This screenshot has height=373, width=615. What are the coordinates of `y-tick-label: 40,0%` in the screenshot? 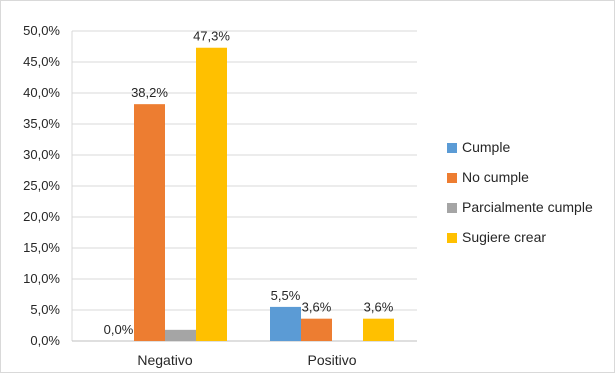 It's located at (41, 92).